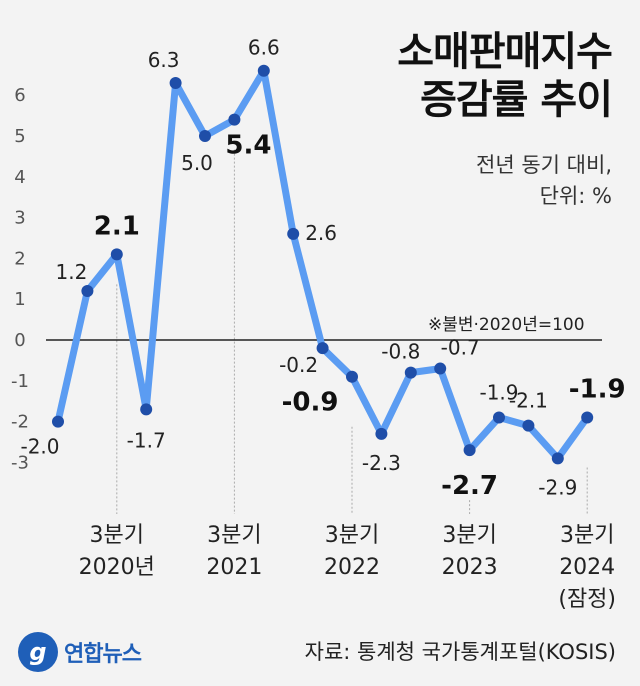 The image size is (640, 686). I want to click on y-tick-label: -3, so click(20, 462).